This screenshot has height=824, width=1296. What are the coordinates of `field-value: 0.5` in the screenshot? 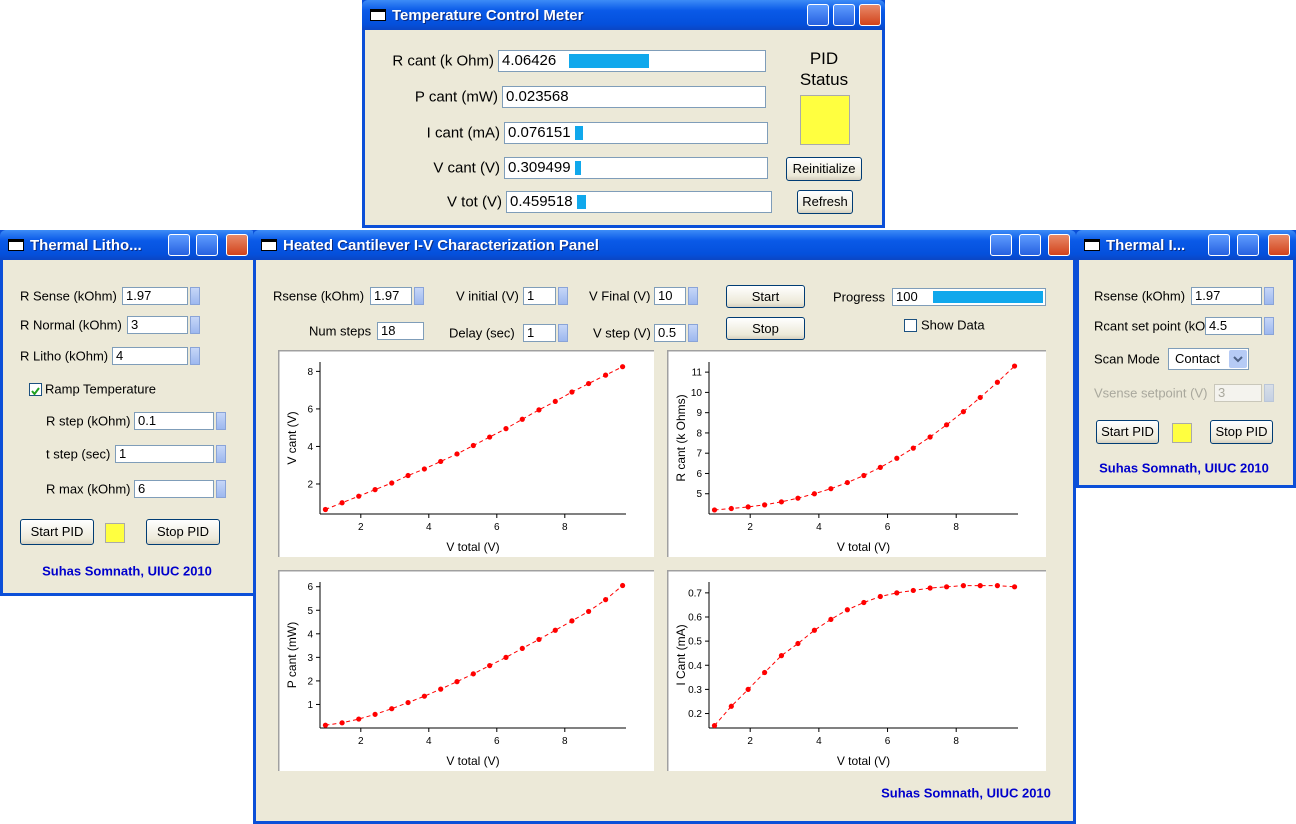 It's located at (670, 333).